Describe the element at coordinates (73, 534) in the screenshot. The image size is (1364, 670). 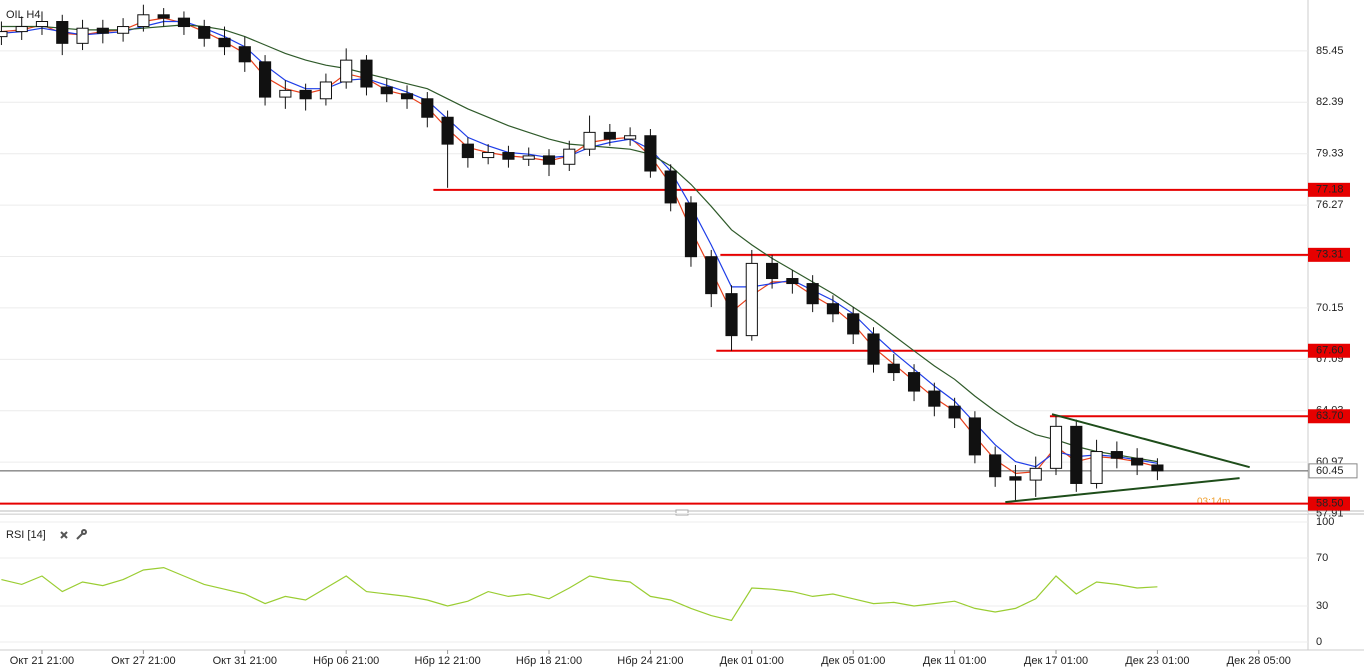
I see `indicator-icons` at that location.